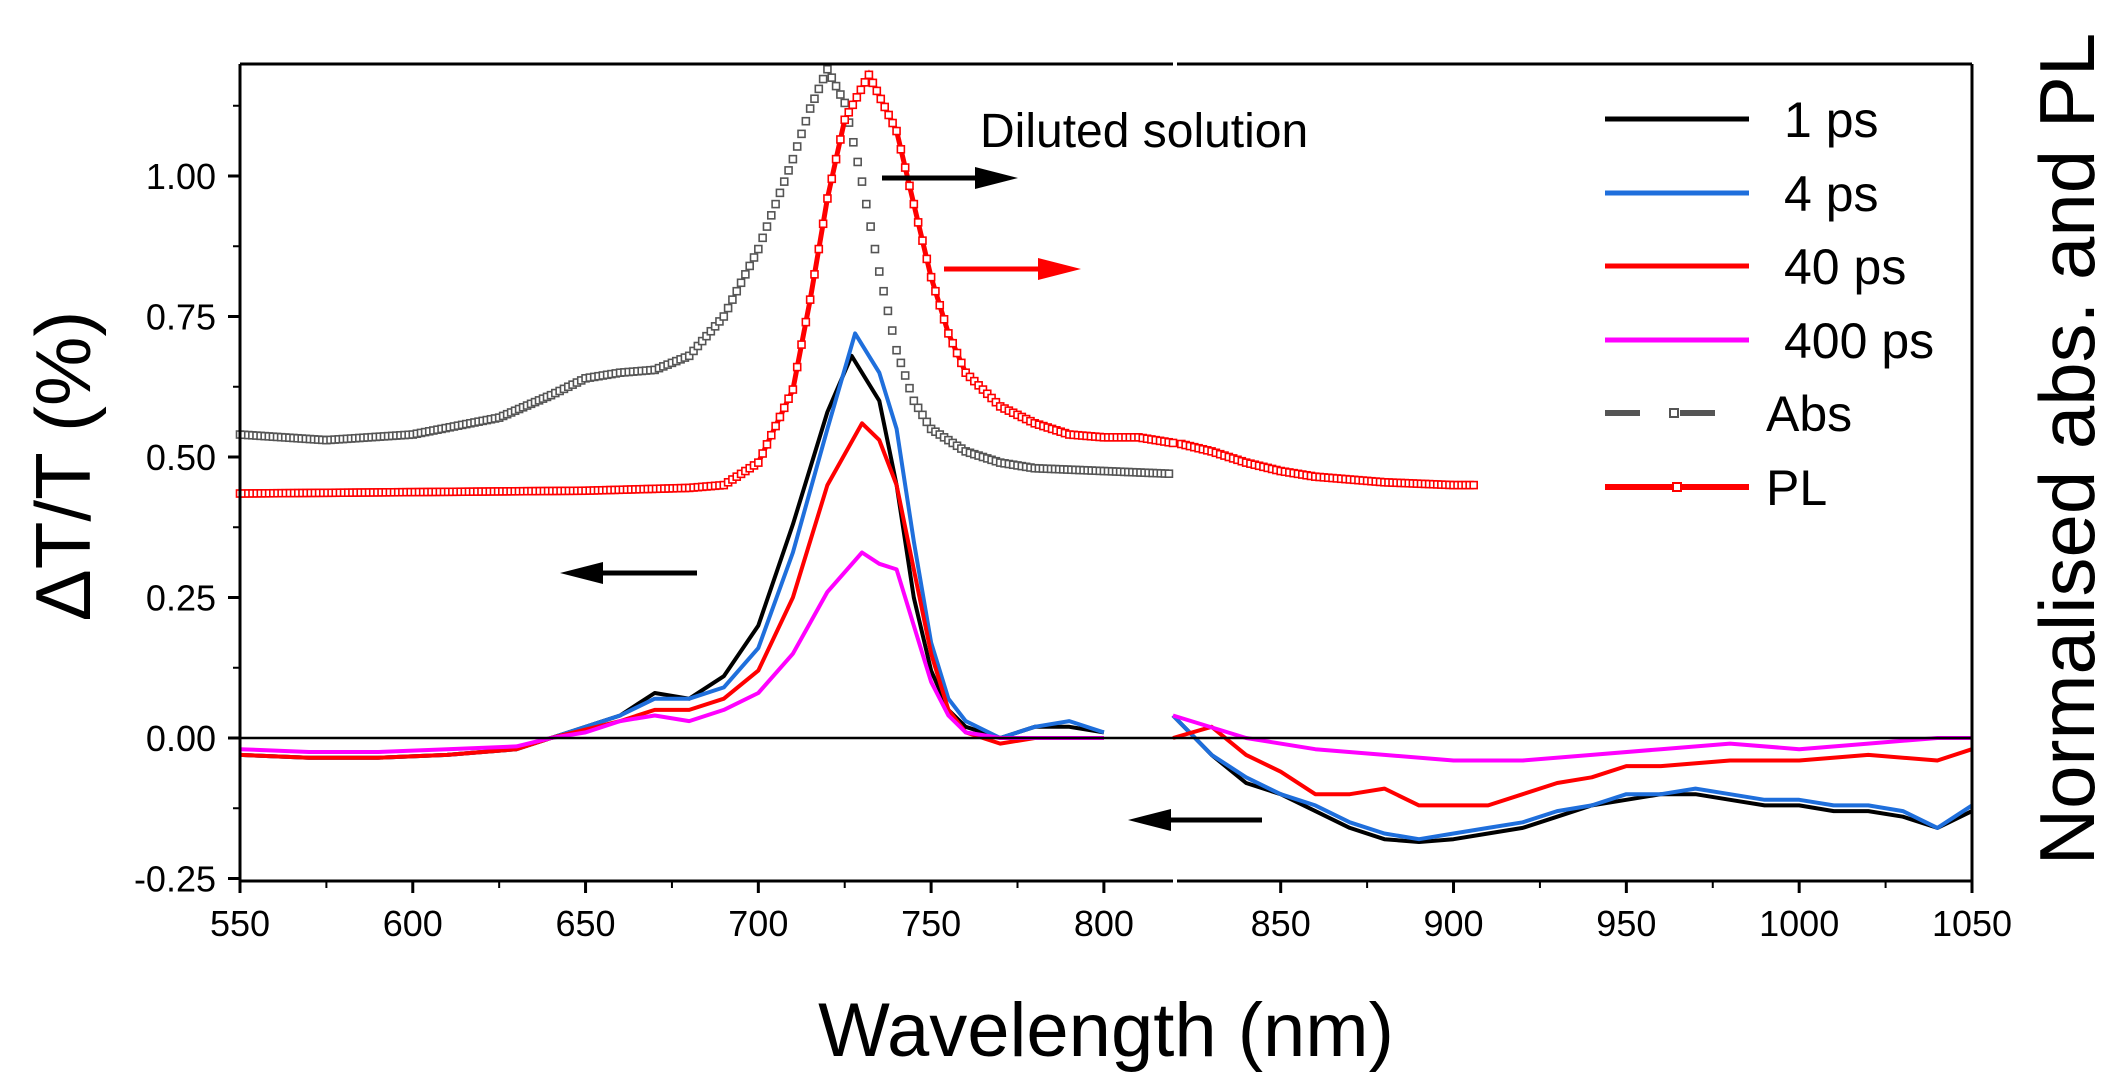  Describe the element at coordinates (1453, 923) in the screenshot. I see `x-tick-label: 900` at that location.